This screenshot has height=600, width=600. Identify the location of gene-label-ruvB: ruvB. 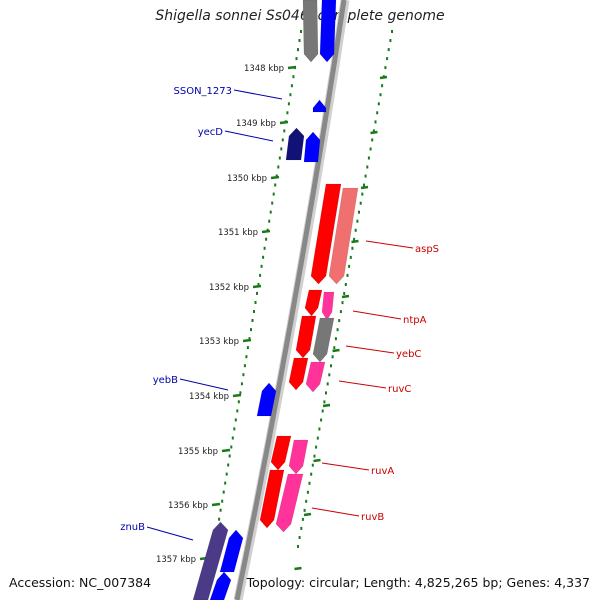
(372, 517).